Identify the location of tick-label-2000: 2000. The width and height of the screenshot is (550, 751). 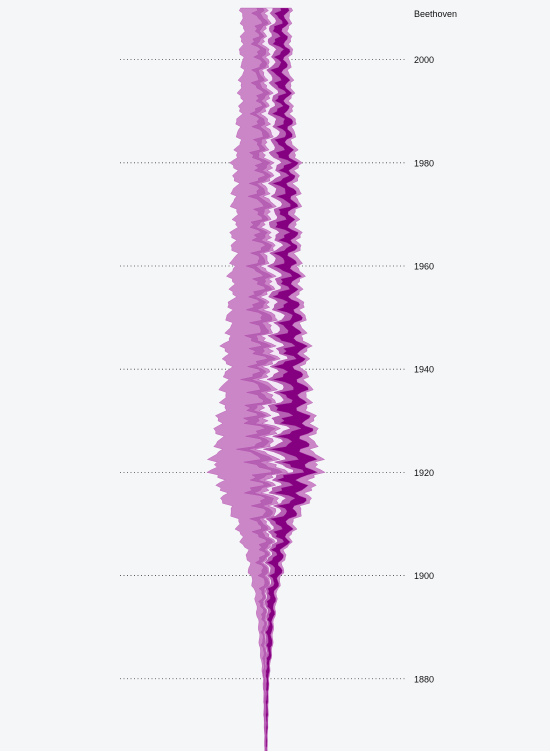
(424, 60).